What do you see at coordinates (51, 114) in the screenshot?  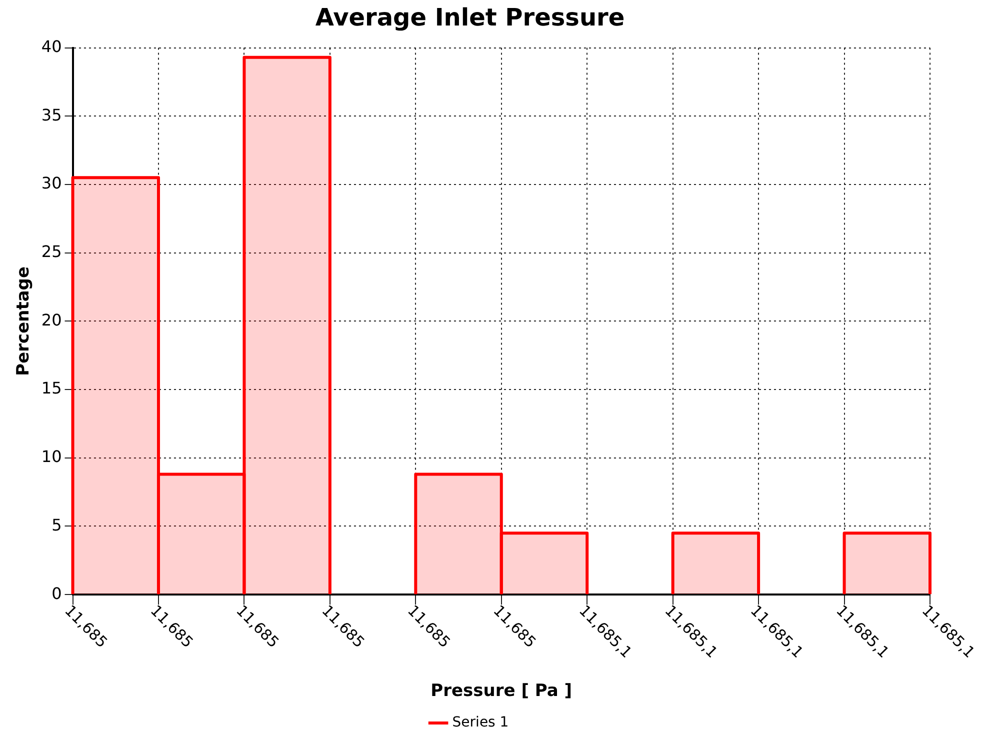 I see `y-tick-label: 35` at bounding box center [51, 114].